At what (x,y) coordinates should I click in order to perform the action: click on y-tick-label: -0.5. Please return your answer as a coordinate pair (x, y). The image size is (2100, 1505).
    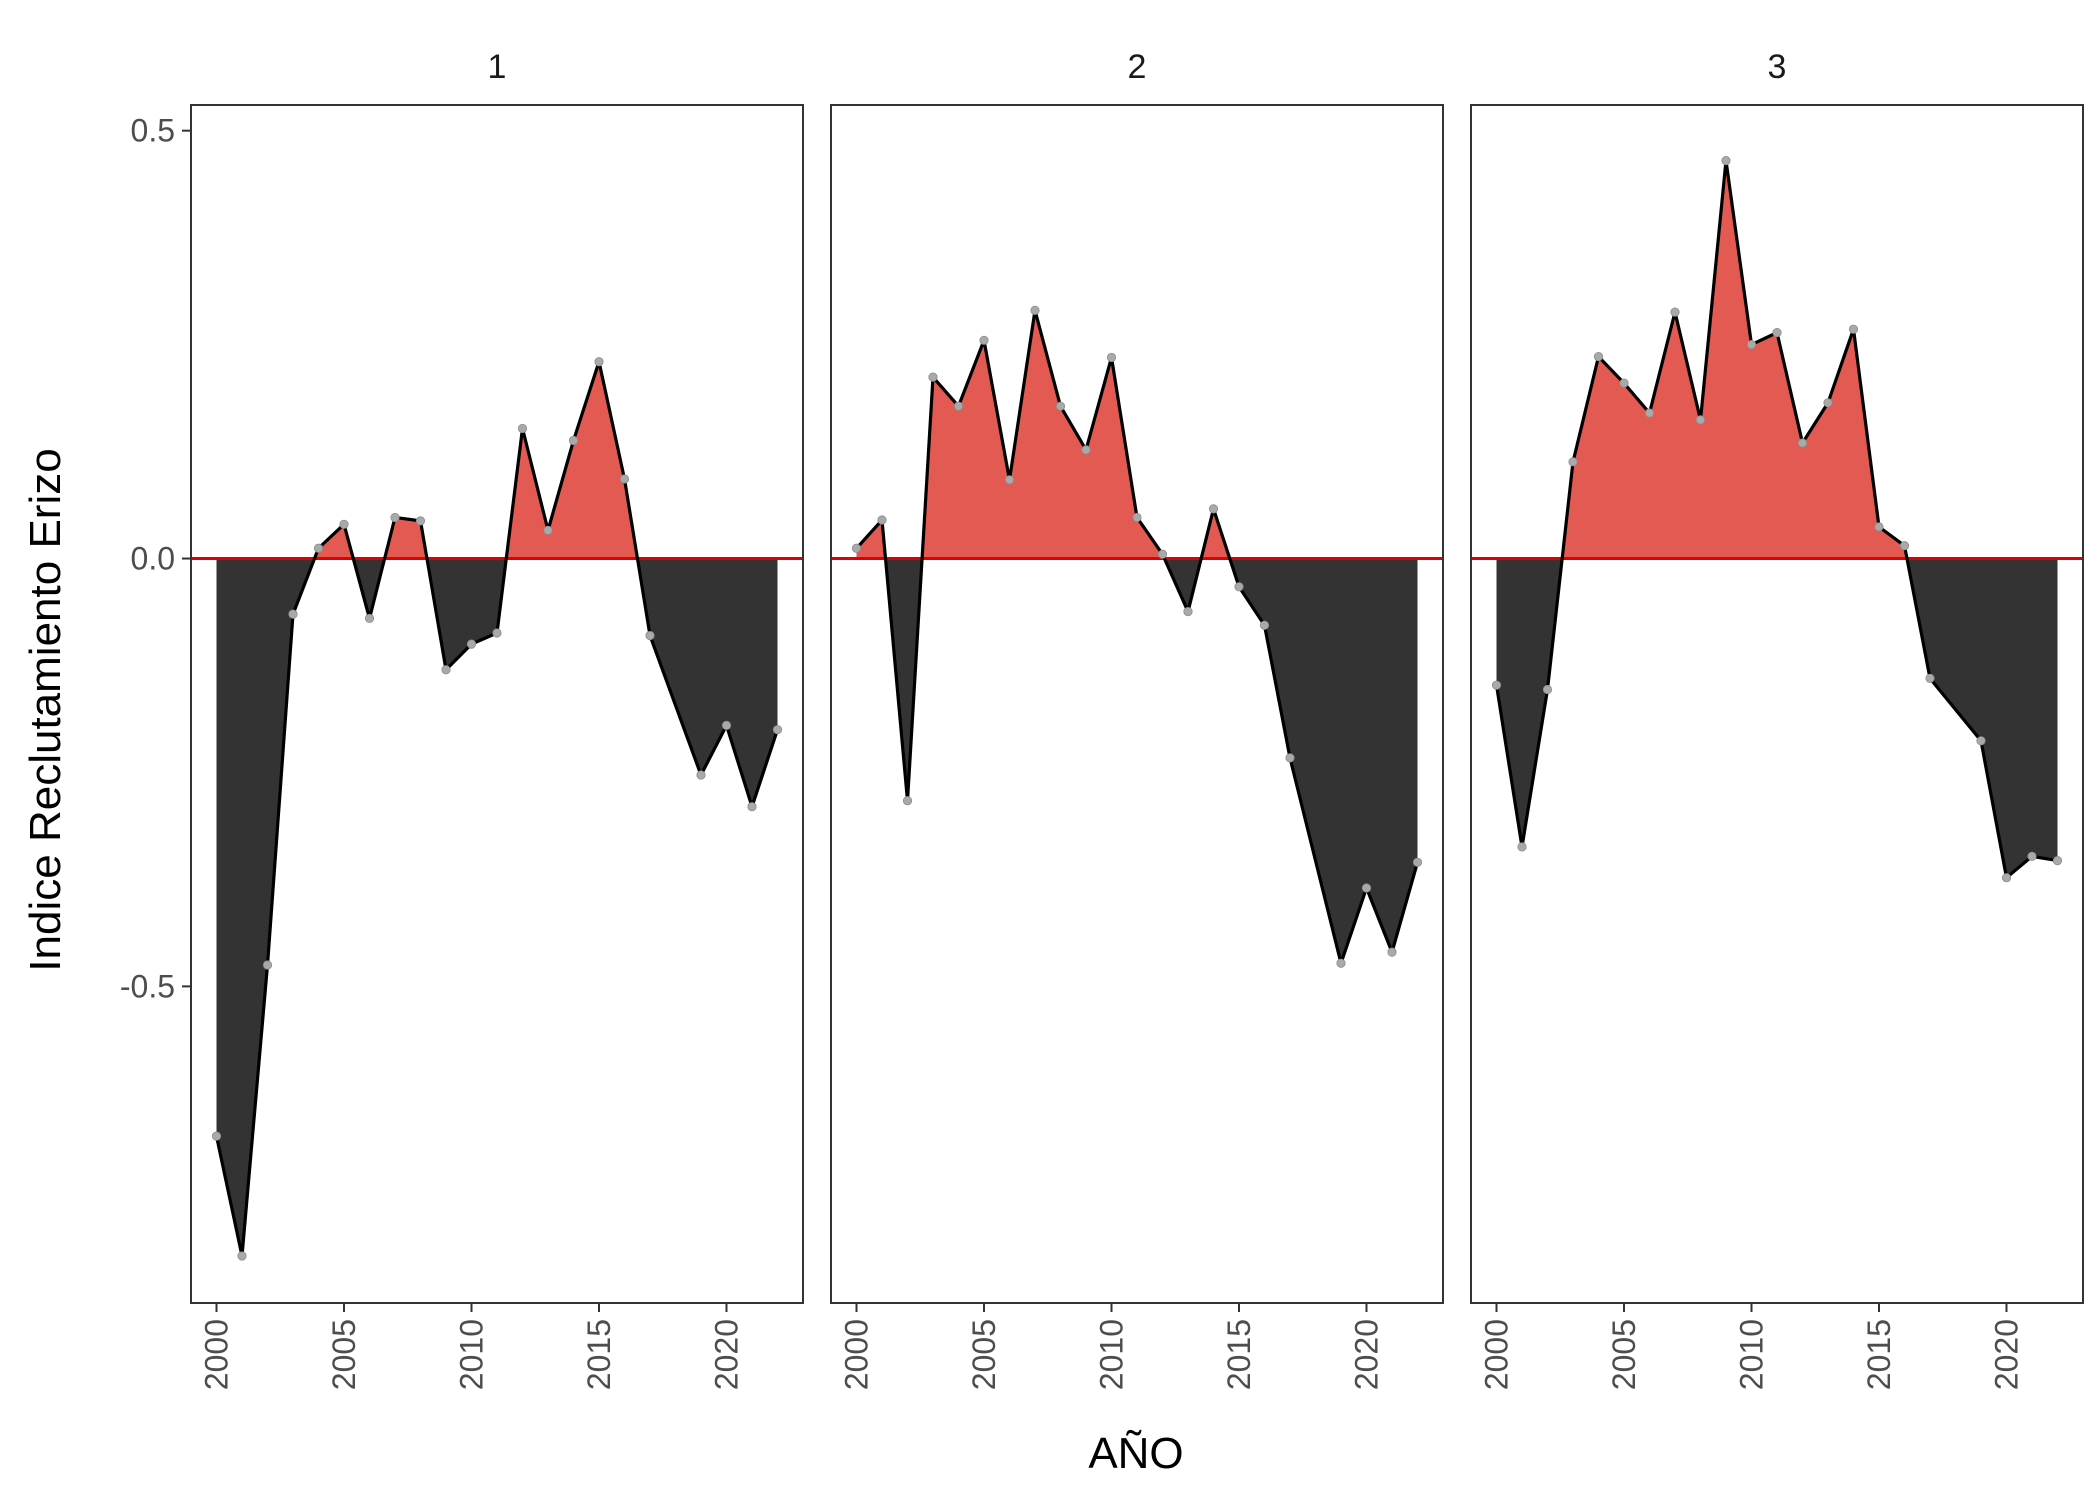
    Looking at the image, I should click on (147, 986).